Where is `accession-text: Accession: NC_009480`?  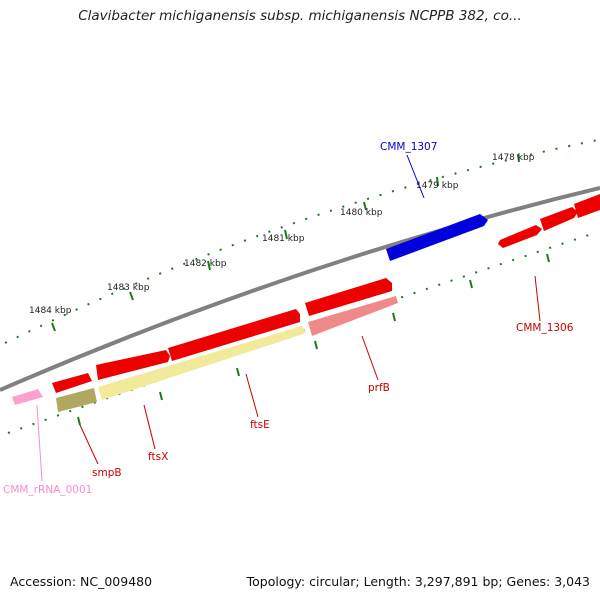
accession-text: Accession: NC_009480 is located at coordinates (81, 581).